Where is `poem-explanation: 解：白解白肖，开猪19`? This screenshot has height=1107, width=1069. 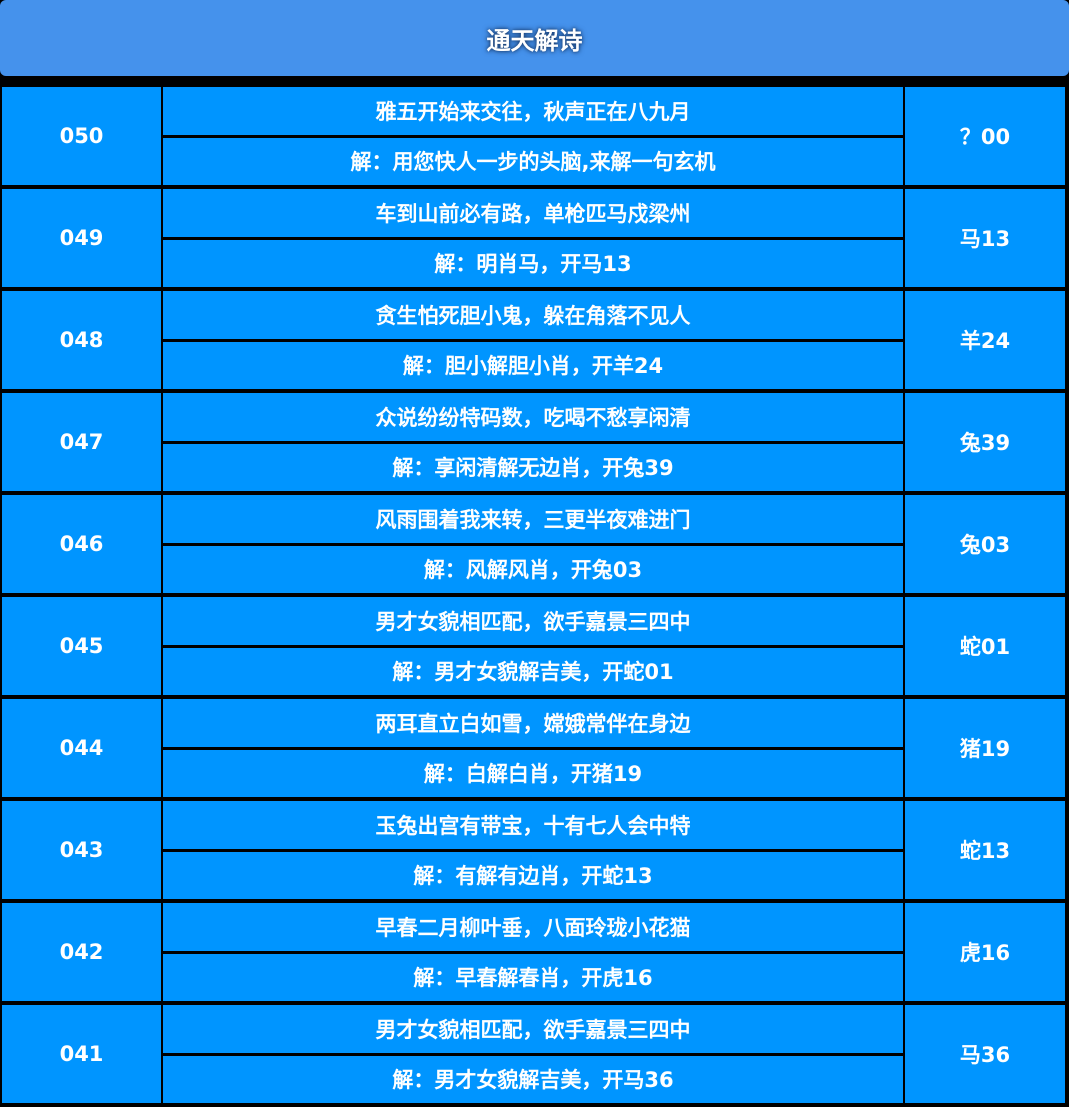
poem-explanation: 解：白解白肖，开猪19 is located at coordinates (533, 773).